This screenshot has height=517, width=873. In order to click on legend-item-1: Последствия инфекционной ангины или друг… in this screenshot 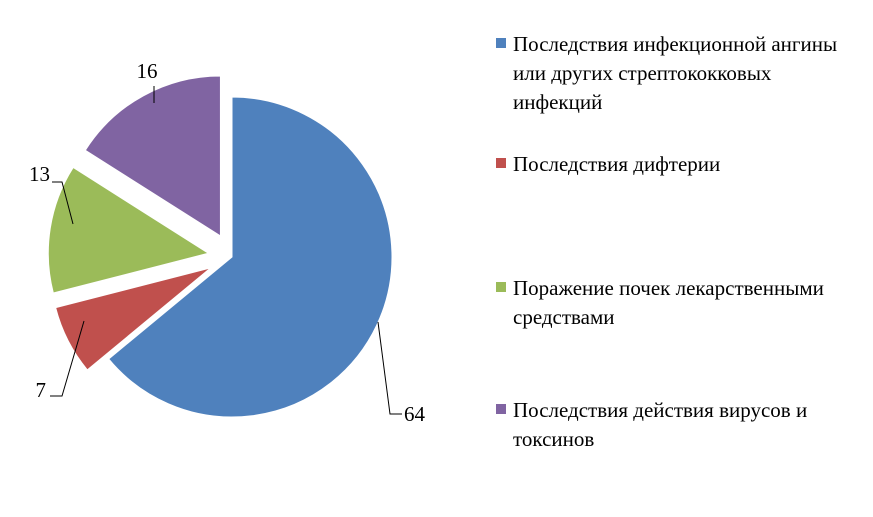, I will do `click(677, 73)`.